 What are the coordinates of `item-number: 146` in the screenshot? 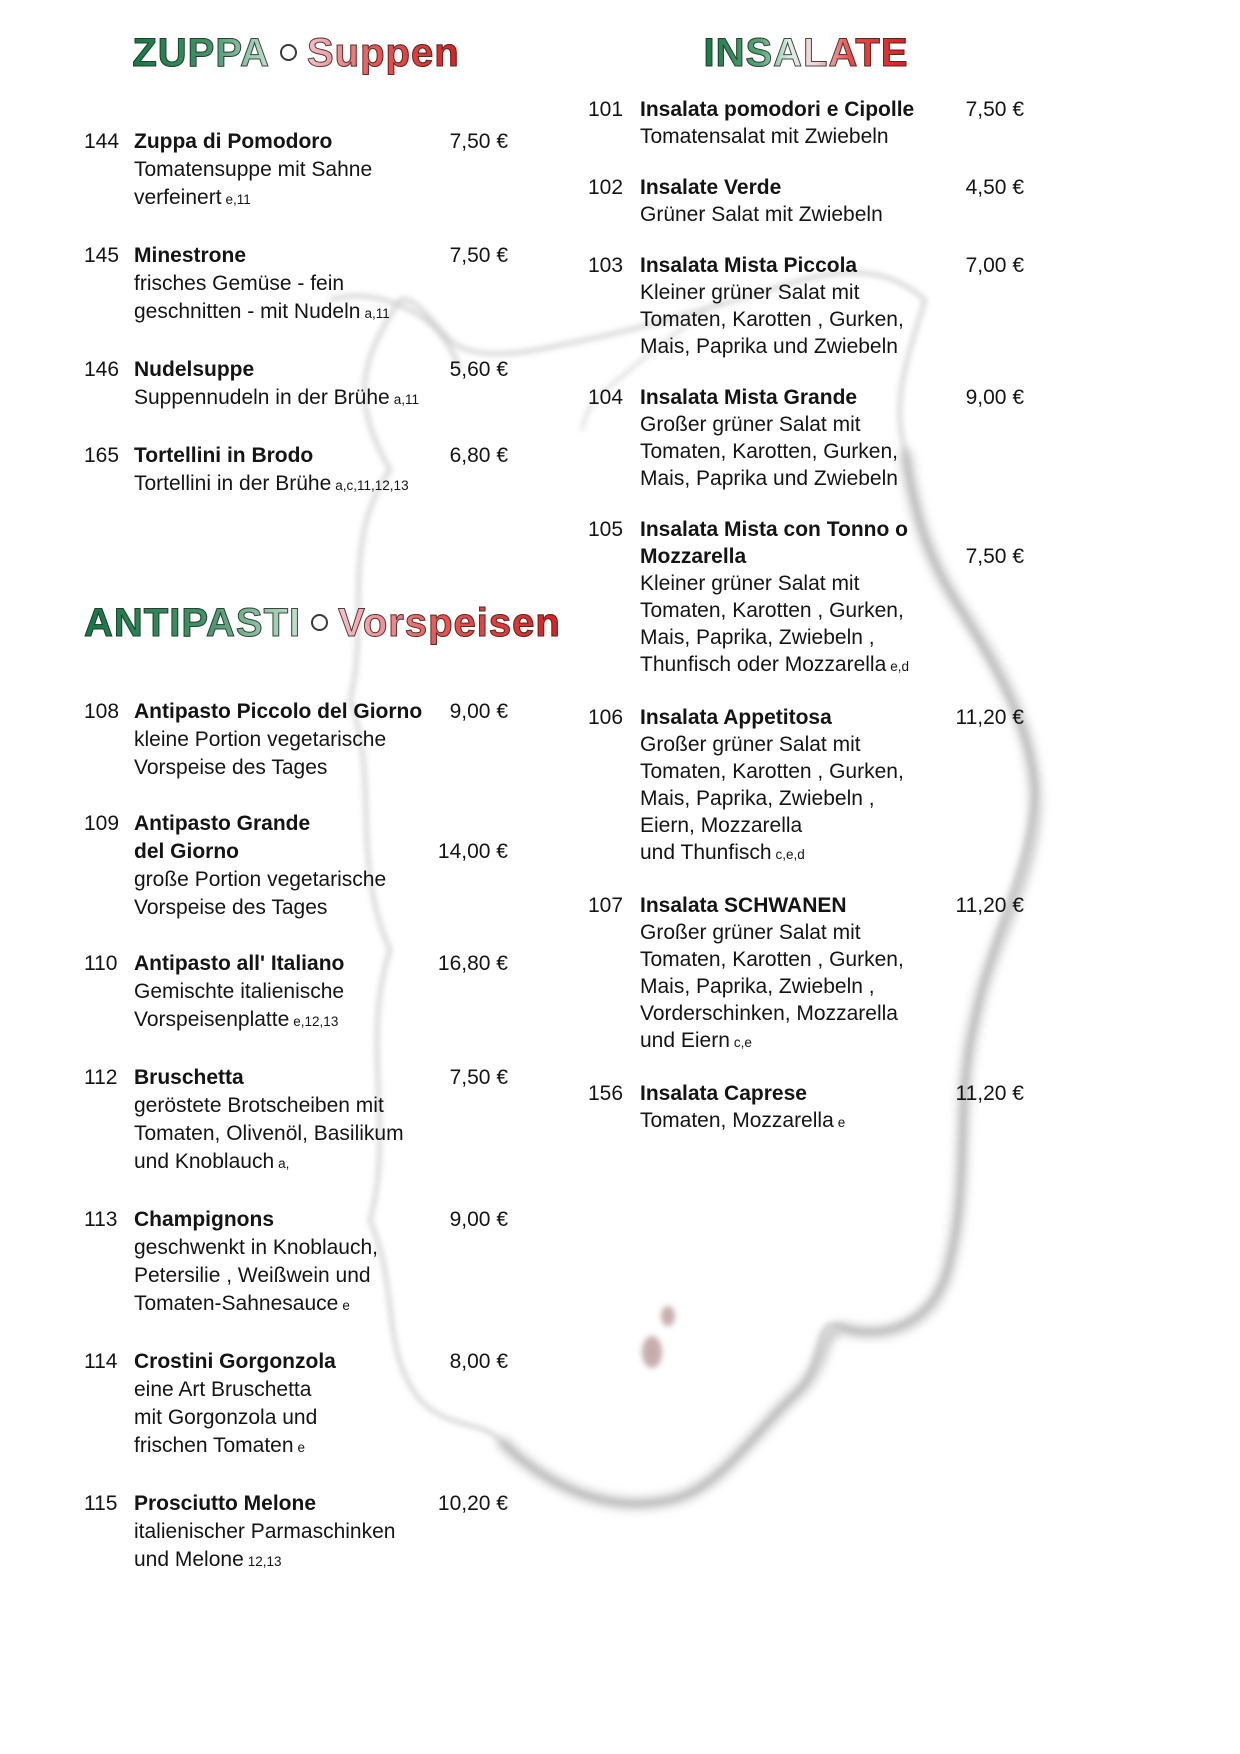 It's located at (102, 369).